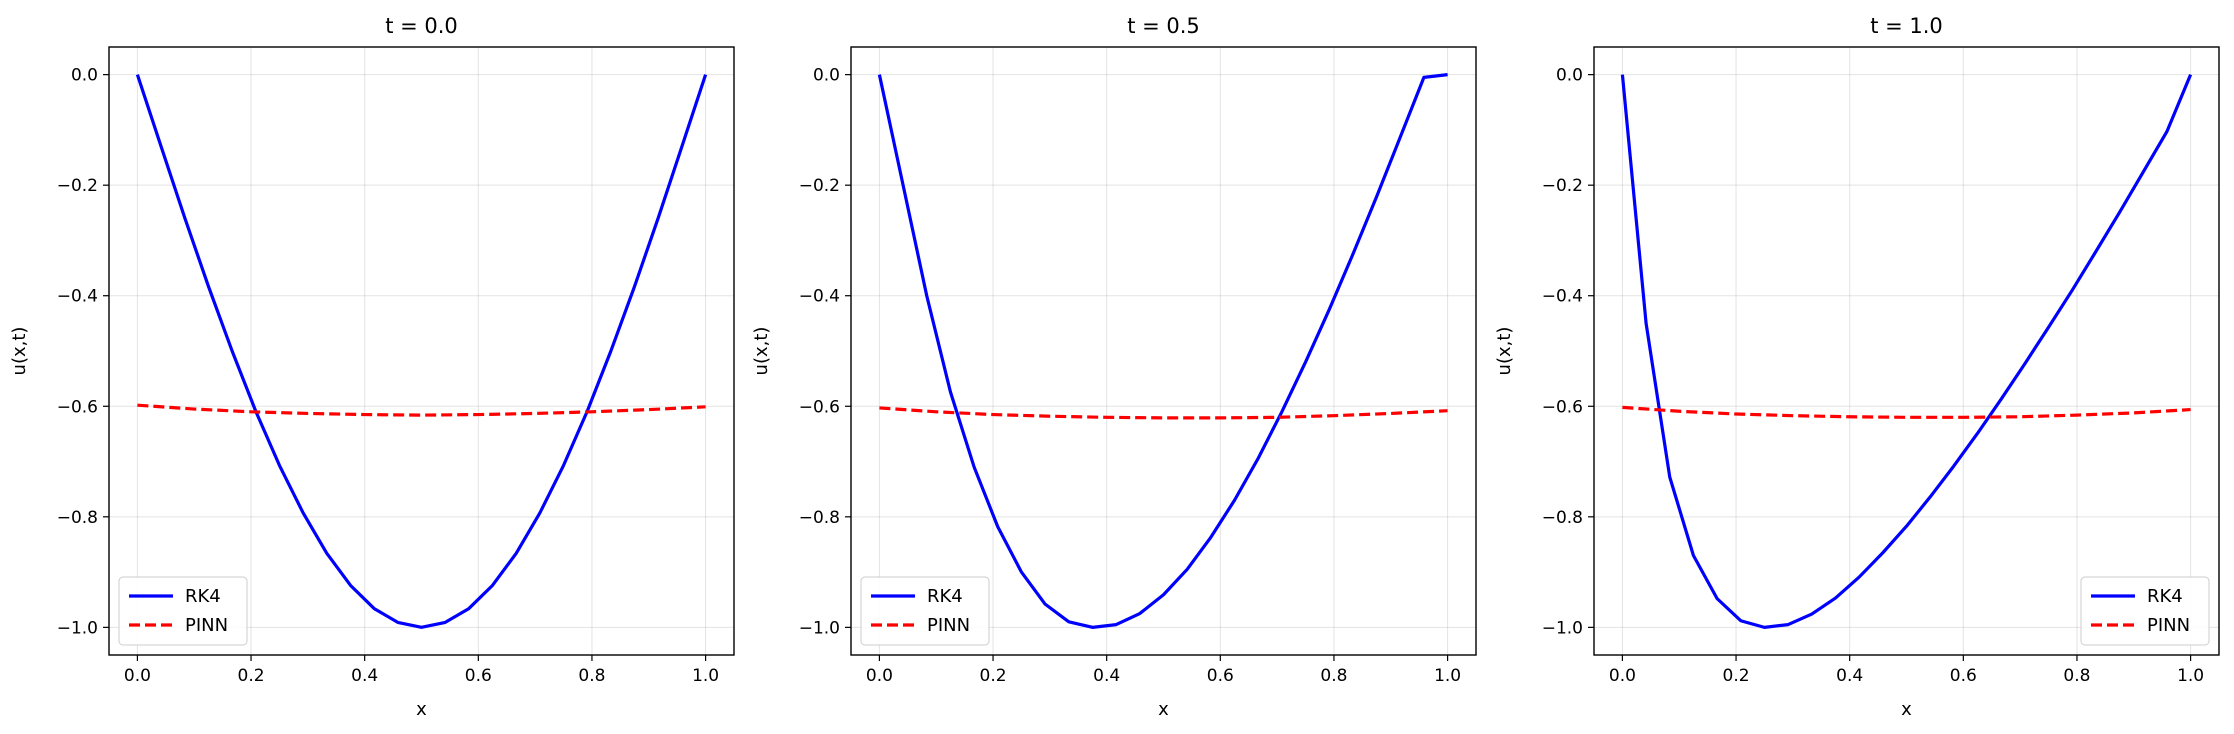 This screenshot has width=2234, height=734. I want to click on subplot-title: t = 0.0, so click(421, 26).